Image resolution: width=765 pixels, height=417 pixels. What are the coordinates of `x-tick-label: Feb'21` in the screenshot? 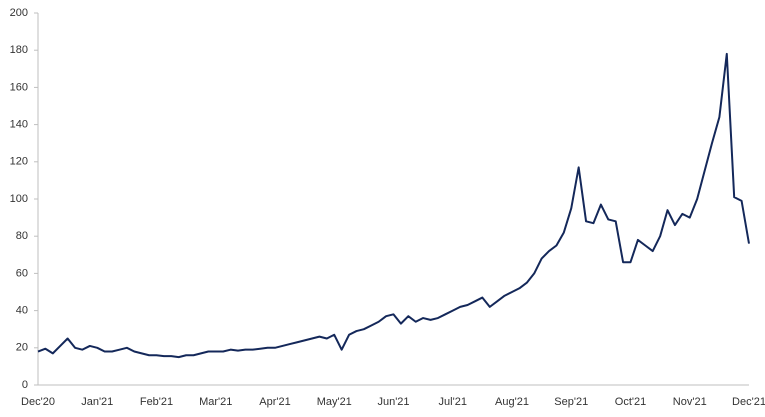 It's located at (156, 402).